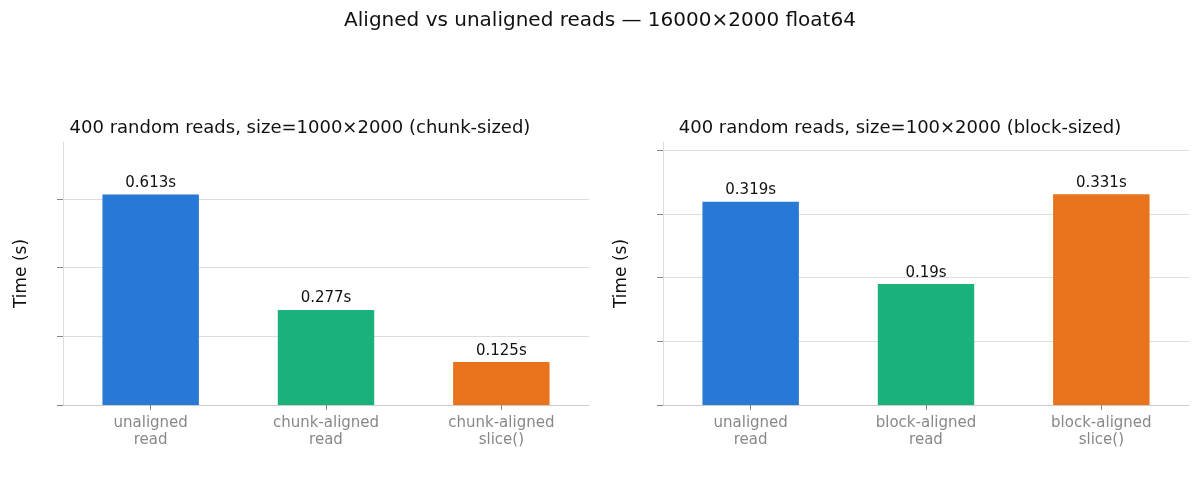 Image resolution: width=1200 pixels, height=480 pixels. What do you see at coordinates (600, 19) in the screenshot?
I see `text: Aligned vs unaligned reads — 16000×2000 float64` at bounding box center [600, 19].